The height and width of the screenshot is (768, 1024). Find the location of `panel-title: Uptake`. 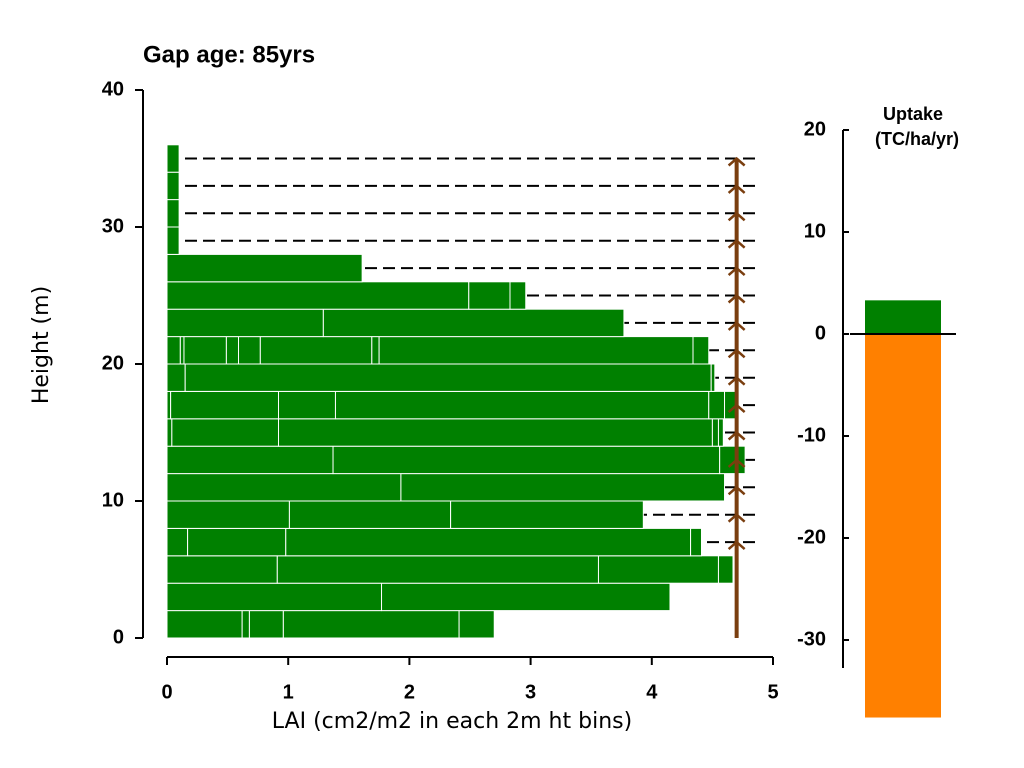

panel-title: Uptake is located at coordinates (913, 114).